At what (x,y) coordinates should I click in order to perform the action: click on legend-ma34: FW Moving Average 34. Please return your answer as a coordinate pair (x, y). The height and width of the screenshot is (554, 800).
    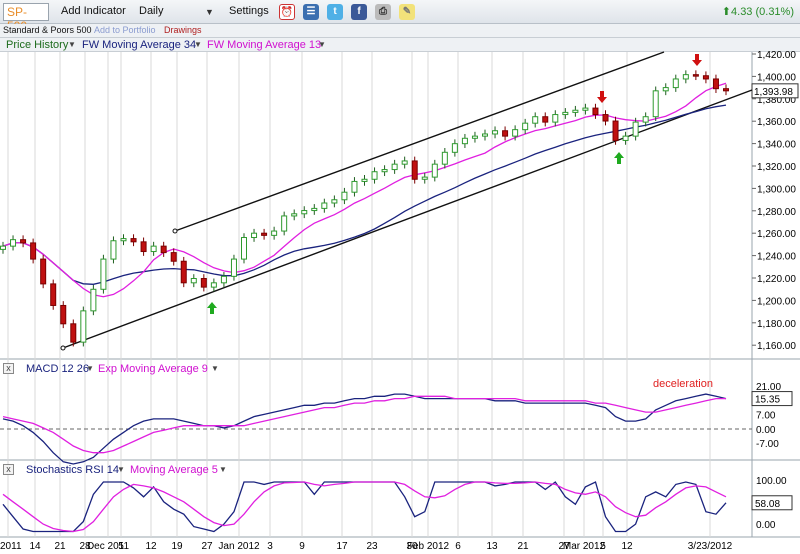
    Looking at the image, I should click on (139, 45).